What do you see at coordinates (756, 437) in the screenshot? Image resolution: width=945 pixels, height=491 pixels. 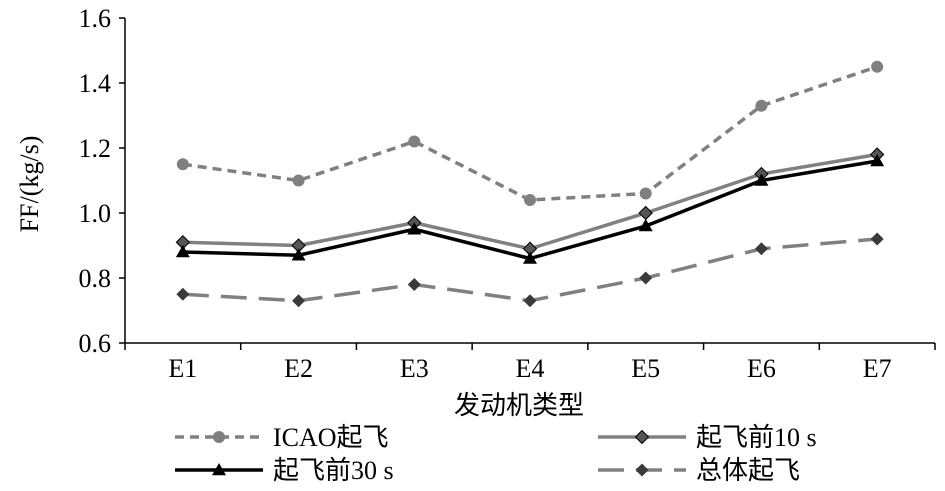 I see `legend-label: 起飞前10 s` at bounding box center [756, 437].